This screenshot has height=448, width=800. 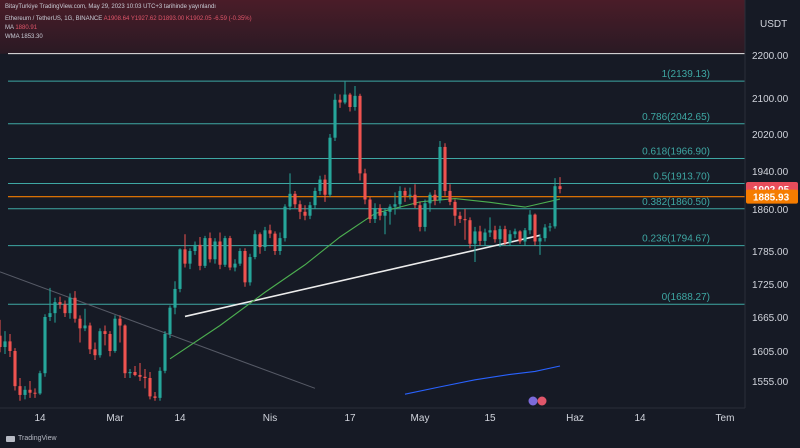 What do you see at coordinates (681, 176) in the screenshot?
I see `fib-label-3: 0.5(1913.70)` at bounding box center [681, 176].